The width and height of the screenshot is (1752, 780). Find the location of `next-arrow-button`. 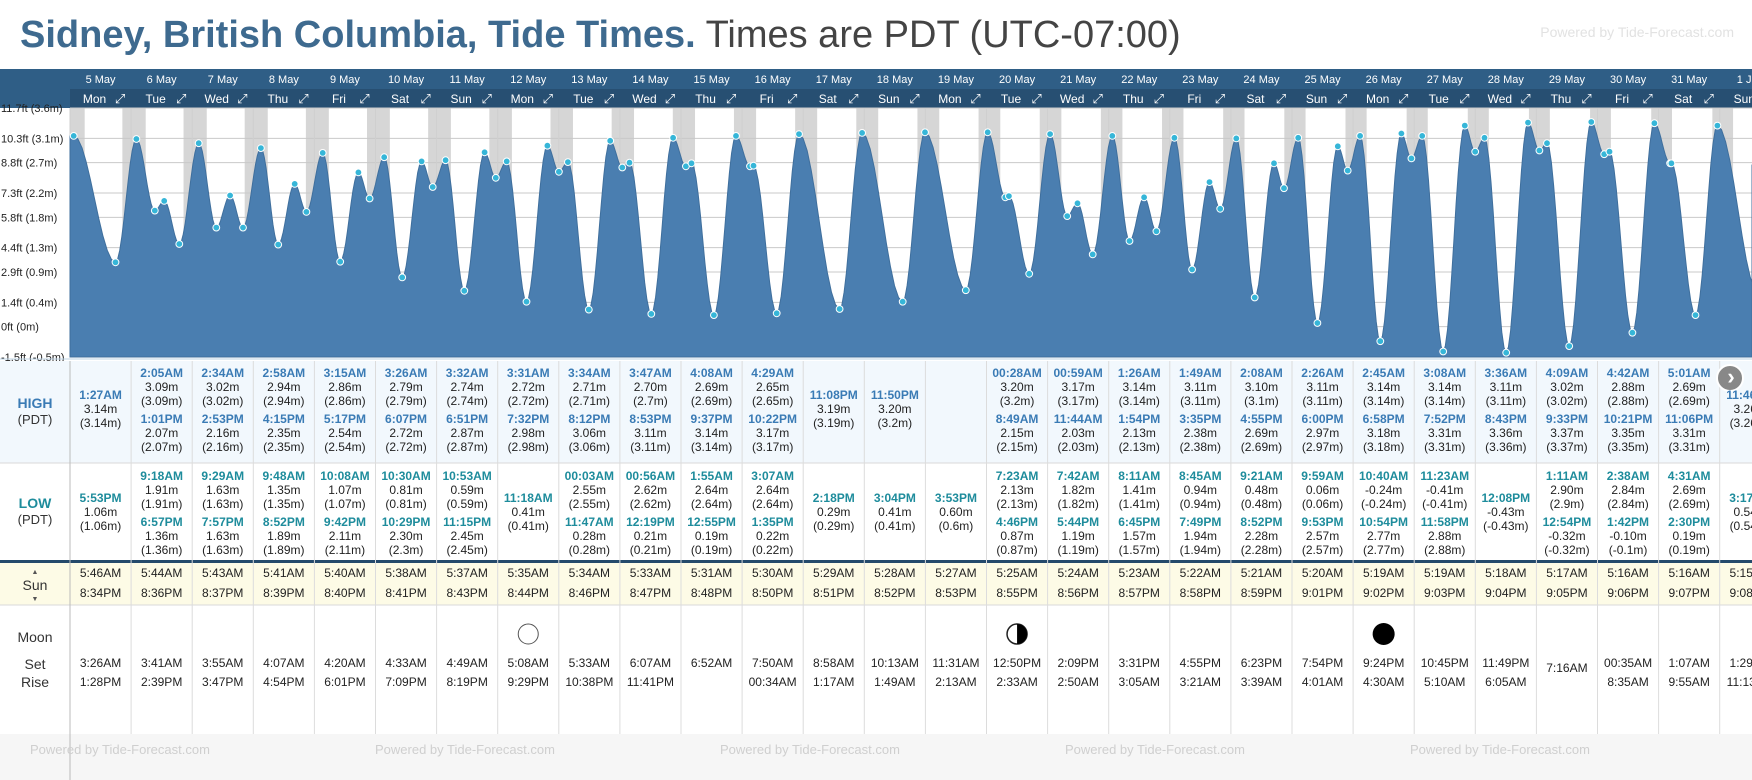

next-arrow-button is located at coordinates (1730, 378).